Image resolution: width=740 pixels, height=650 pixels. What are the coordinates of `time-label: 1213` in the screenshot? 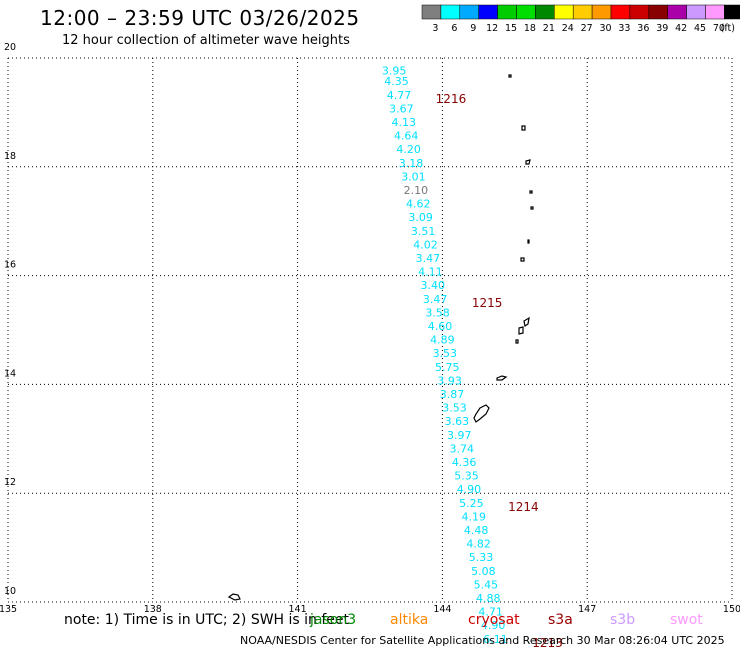 It's located at (547, 643).